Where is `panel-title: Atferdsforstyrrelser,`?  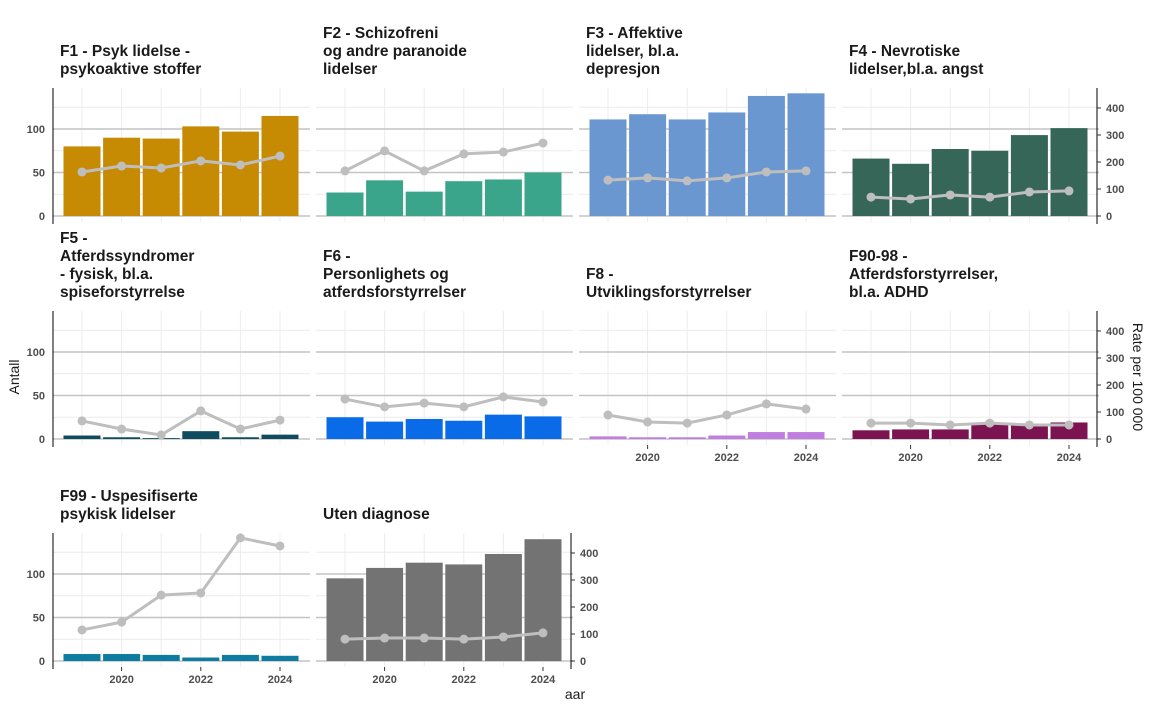 panel-title: Atferdsforstyrrelser, is located at coordinates (923, 274).